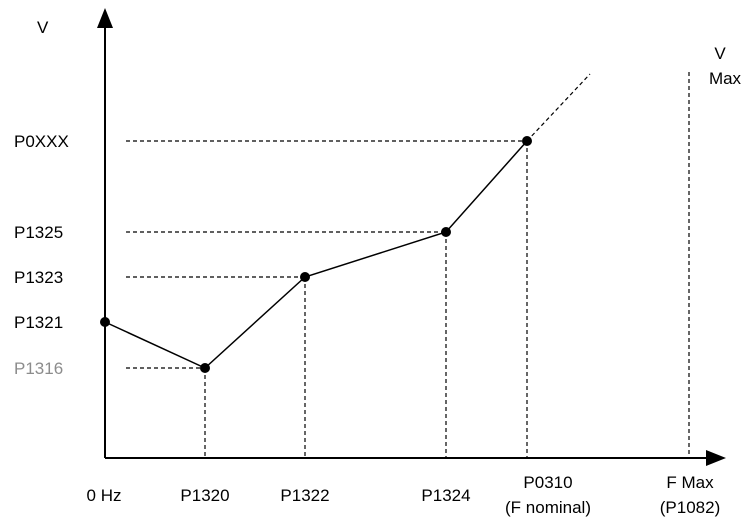 The width and height of the screenshot is (751, 525). Describe the element at coordinates (205, 368) in the screenshot. I see `point-p1320-p1316` at that location.